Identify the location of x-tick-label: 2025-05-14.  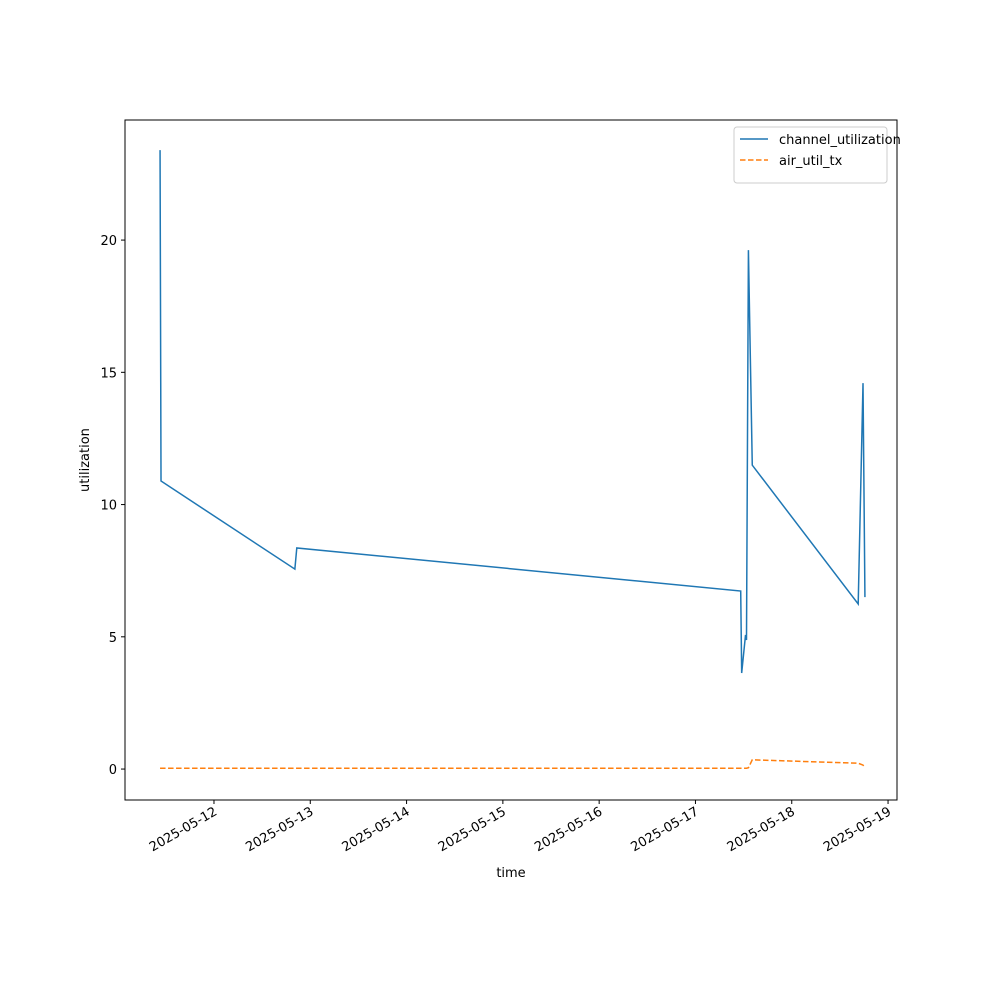
(376, 829).